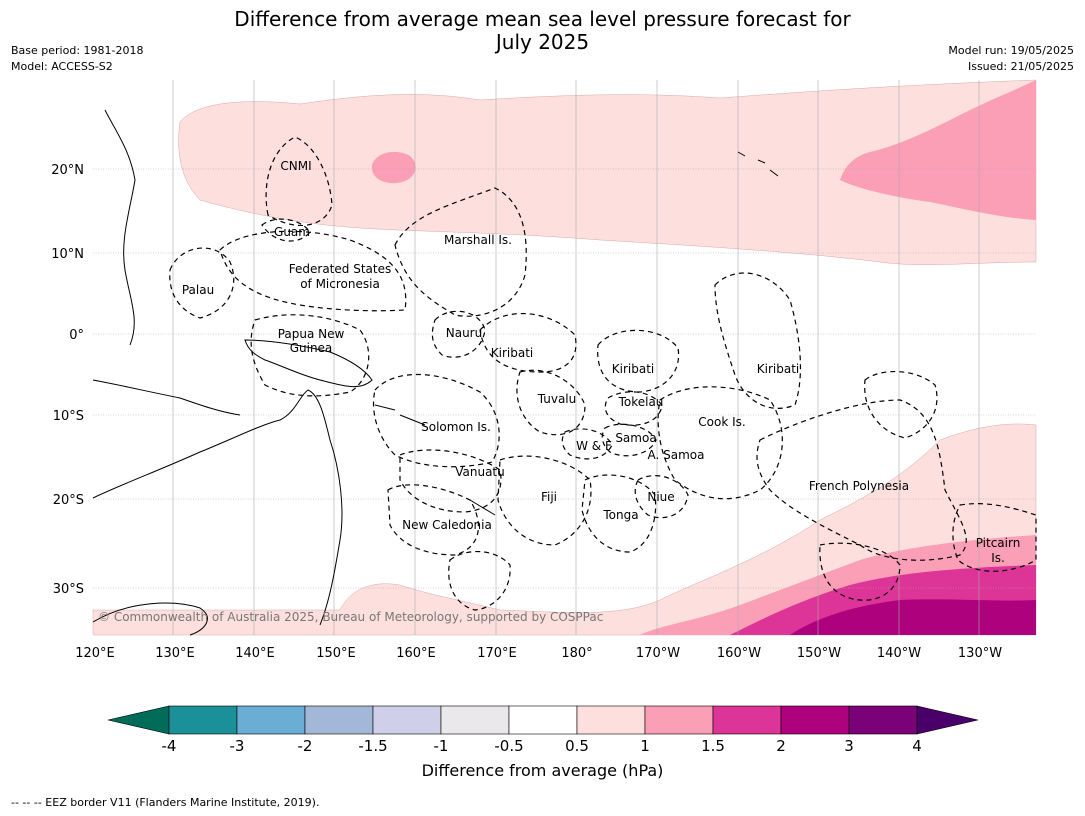 The width and height of the screenshot is (1085, 816). What do you see at coordinates (400, 415) in the screenshot?
I see `solomon-coast` at bounding box center [400, 415].